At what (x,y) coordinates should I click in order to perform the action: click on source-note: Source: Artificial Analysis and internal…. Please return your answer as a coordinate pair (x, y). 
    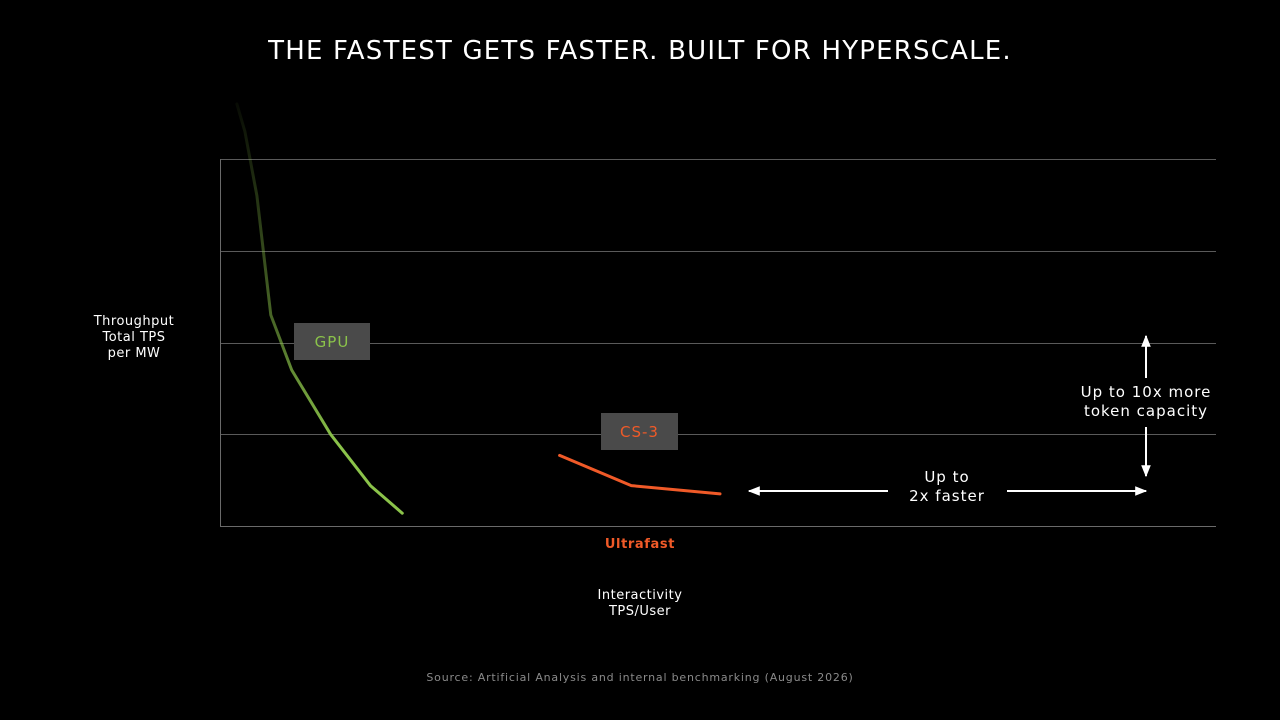
    Looking at the image, I should click on (640, 677).